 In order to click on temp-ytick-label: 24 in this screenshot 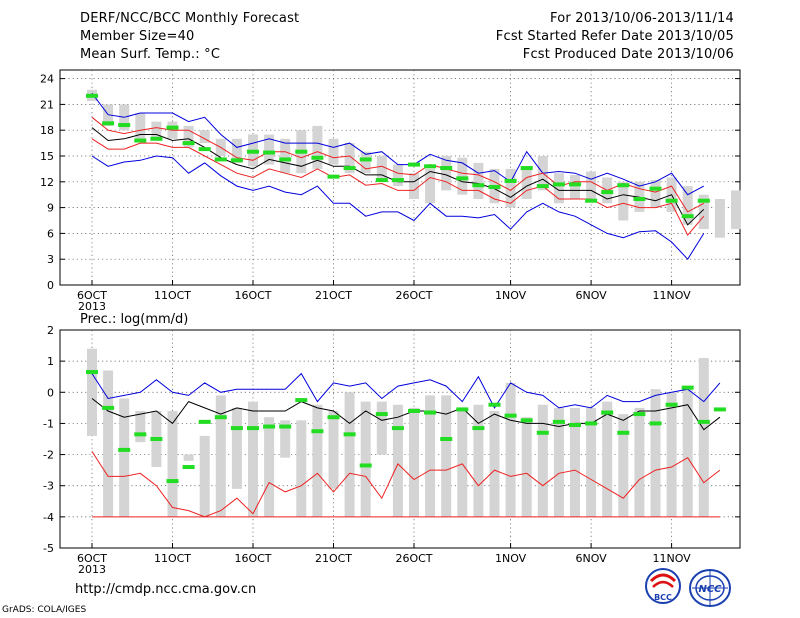, I will do `click(47, 79)`.